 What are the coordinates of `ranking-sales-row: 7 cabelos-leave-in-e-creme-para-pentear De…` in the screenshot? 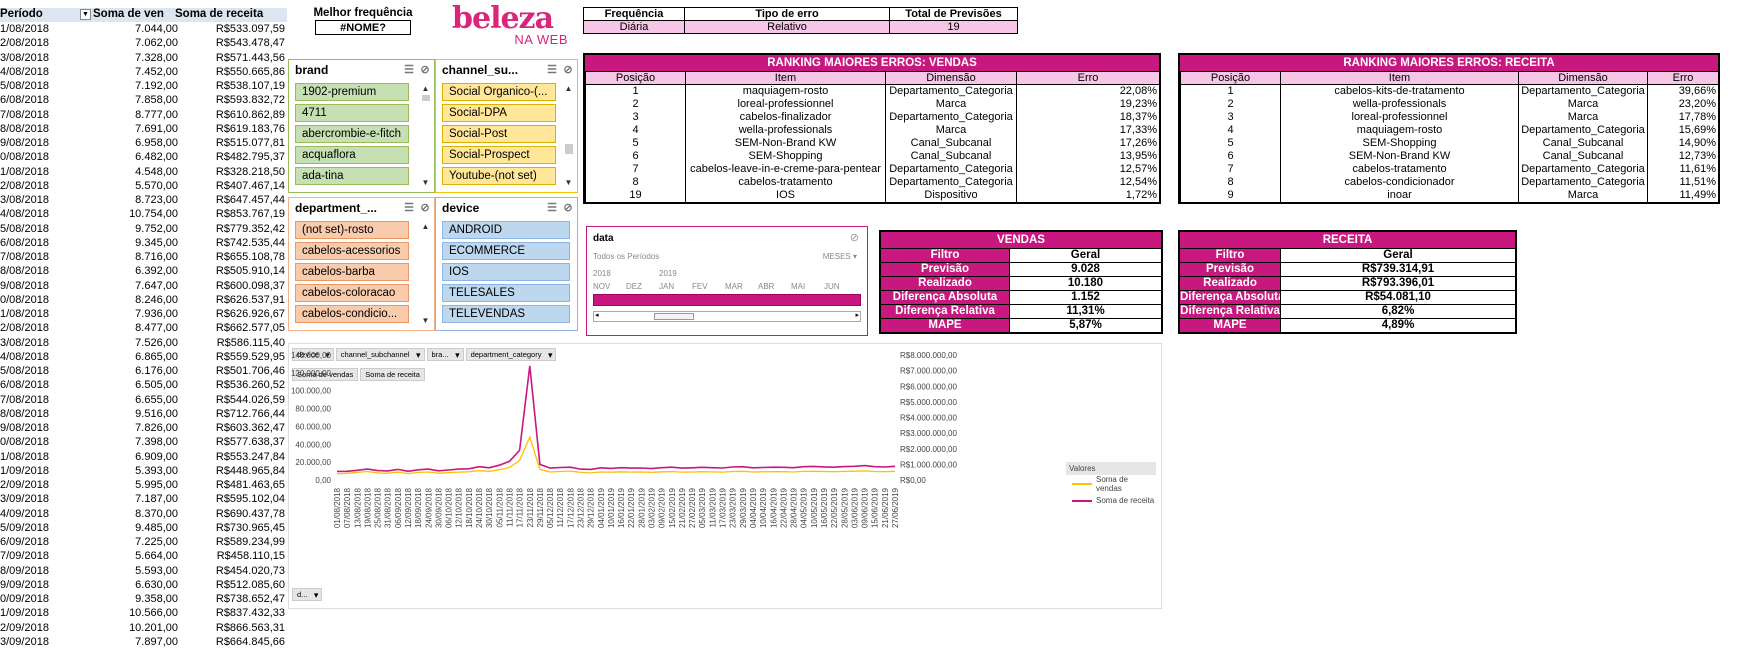 It's located at (872, 169).